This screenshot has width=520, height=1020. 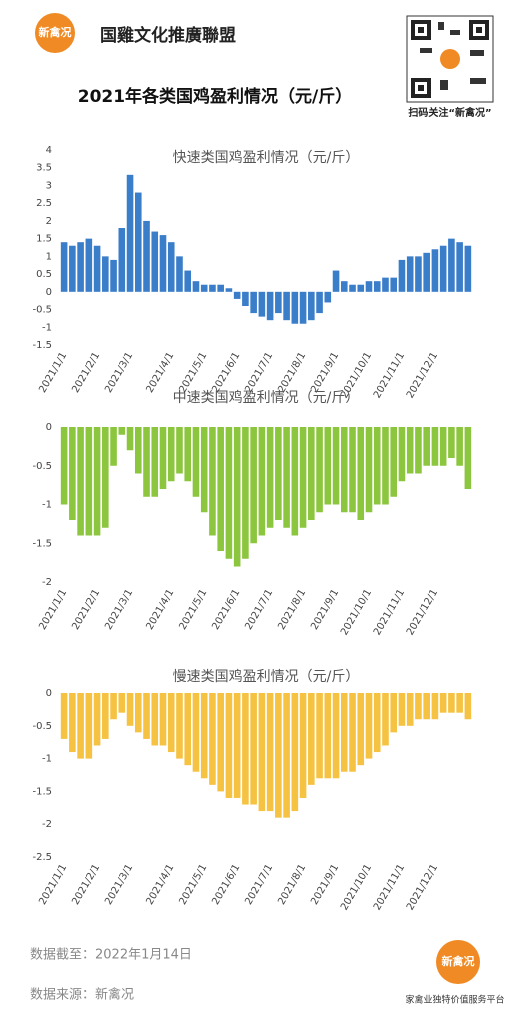 I want to click on footer-logo-text: 新禽况, so click(x=458, y=961).